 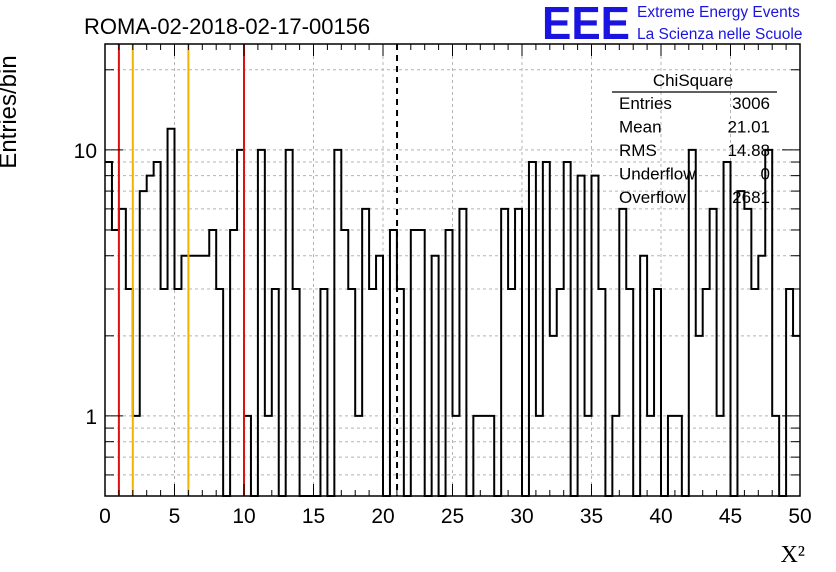 What do you see at coordinates (645, 103) in the screenshot?
I see `stats-label: Entries` at bounding box center [645, 103].